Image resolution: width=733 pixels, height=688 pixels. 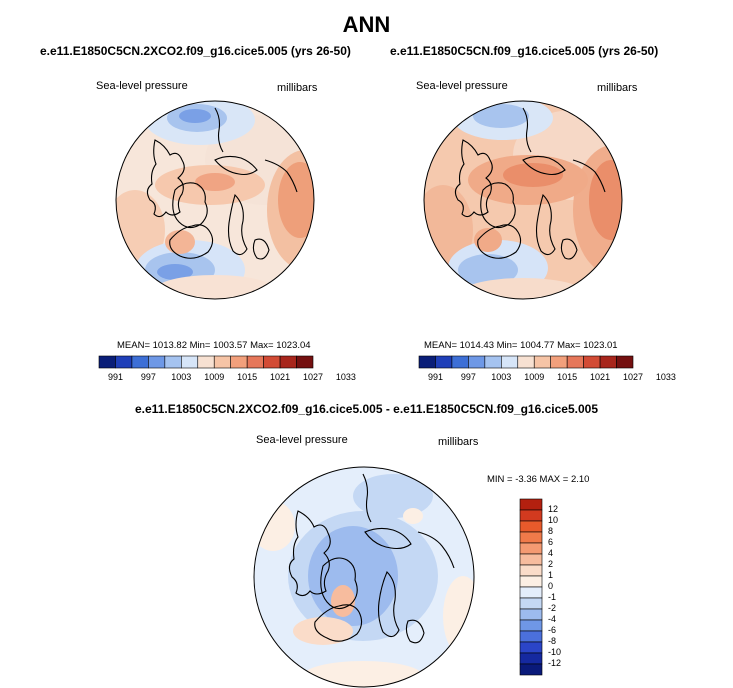 What do you see at coordinates (567, 377) in the screenshot?
I see `panel-2-colorbar-tick-label: 1015` at bounding box center [567, 377].